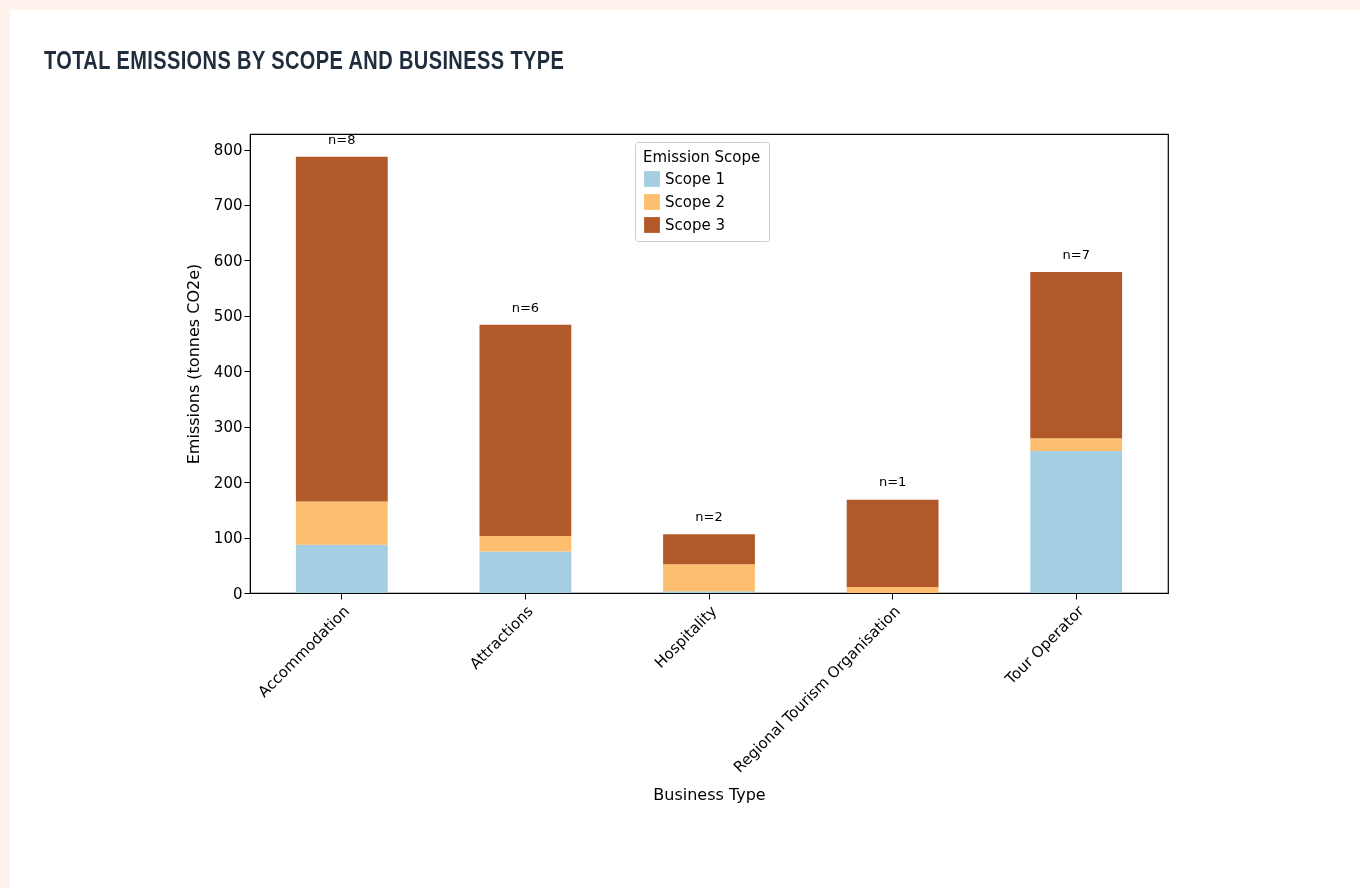 This screenshot has height=888, width=1360. What do you see at coordinates (525, 307) in the screenshot?
I see `annotation: n=6` at bounding box center [525, 307].